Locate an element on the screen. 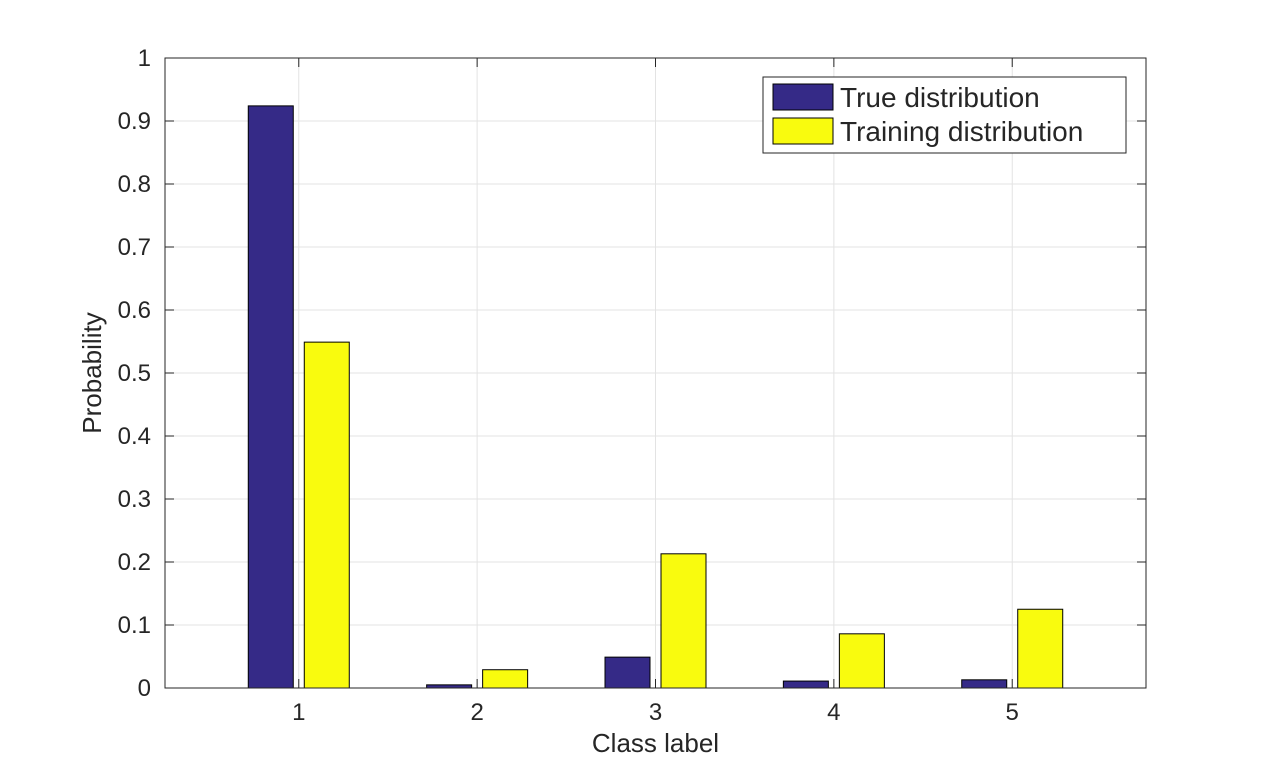  legend-label-true-distribution: True distribution is located at coordinates (940, 97).